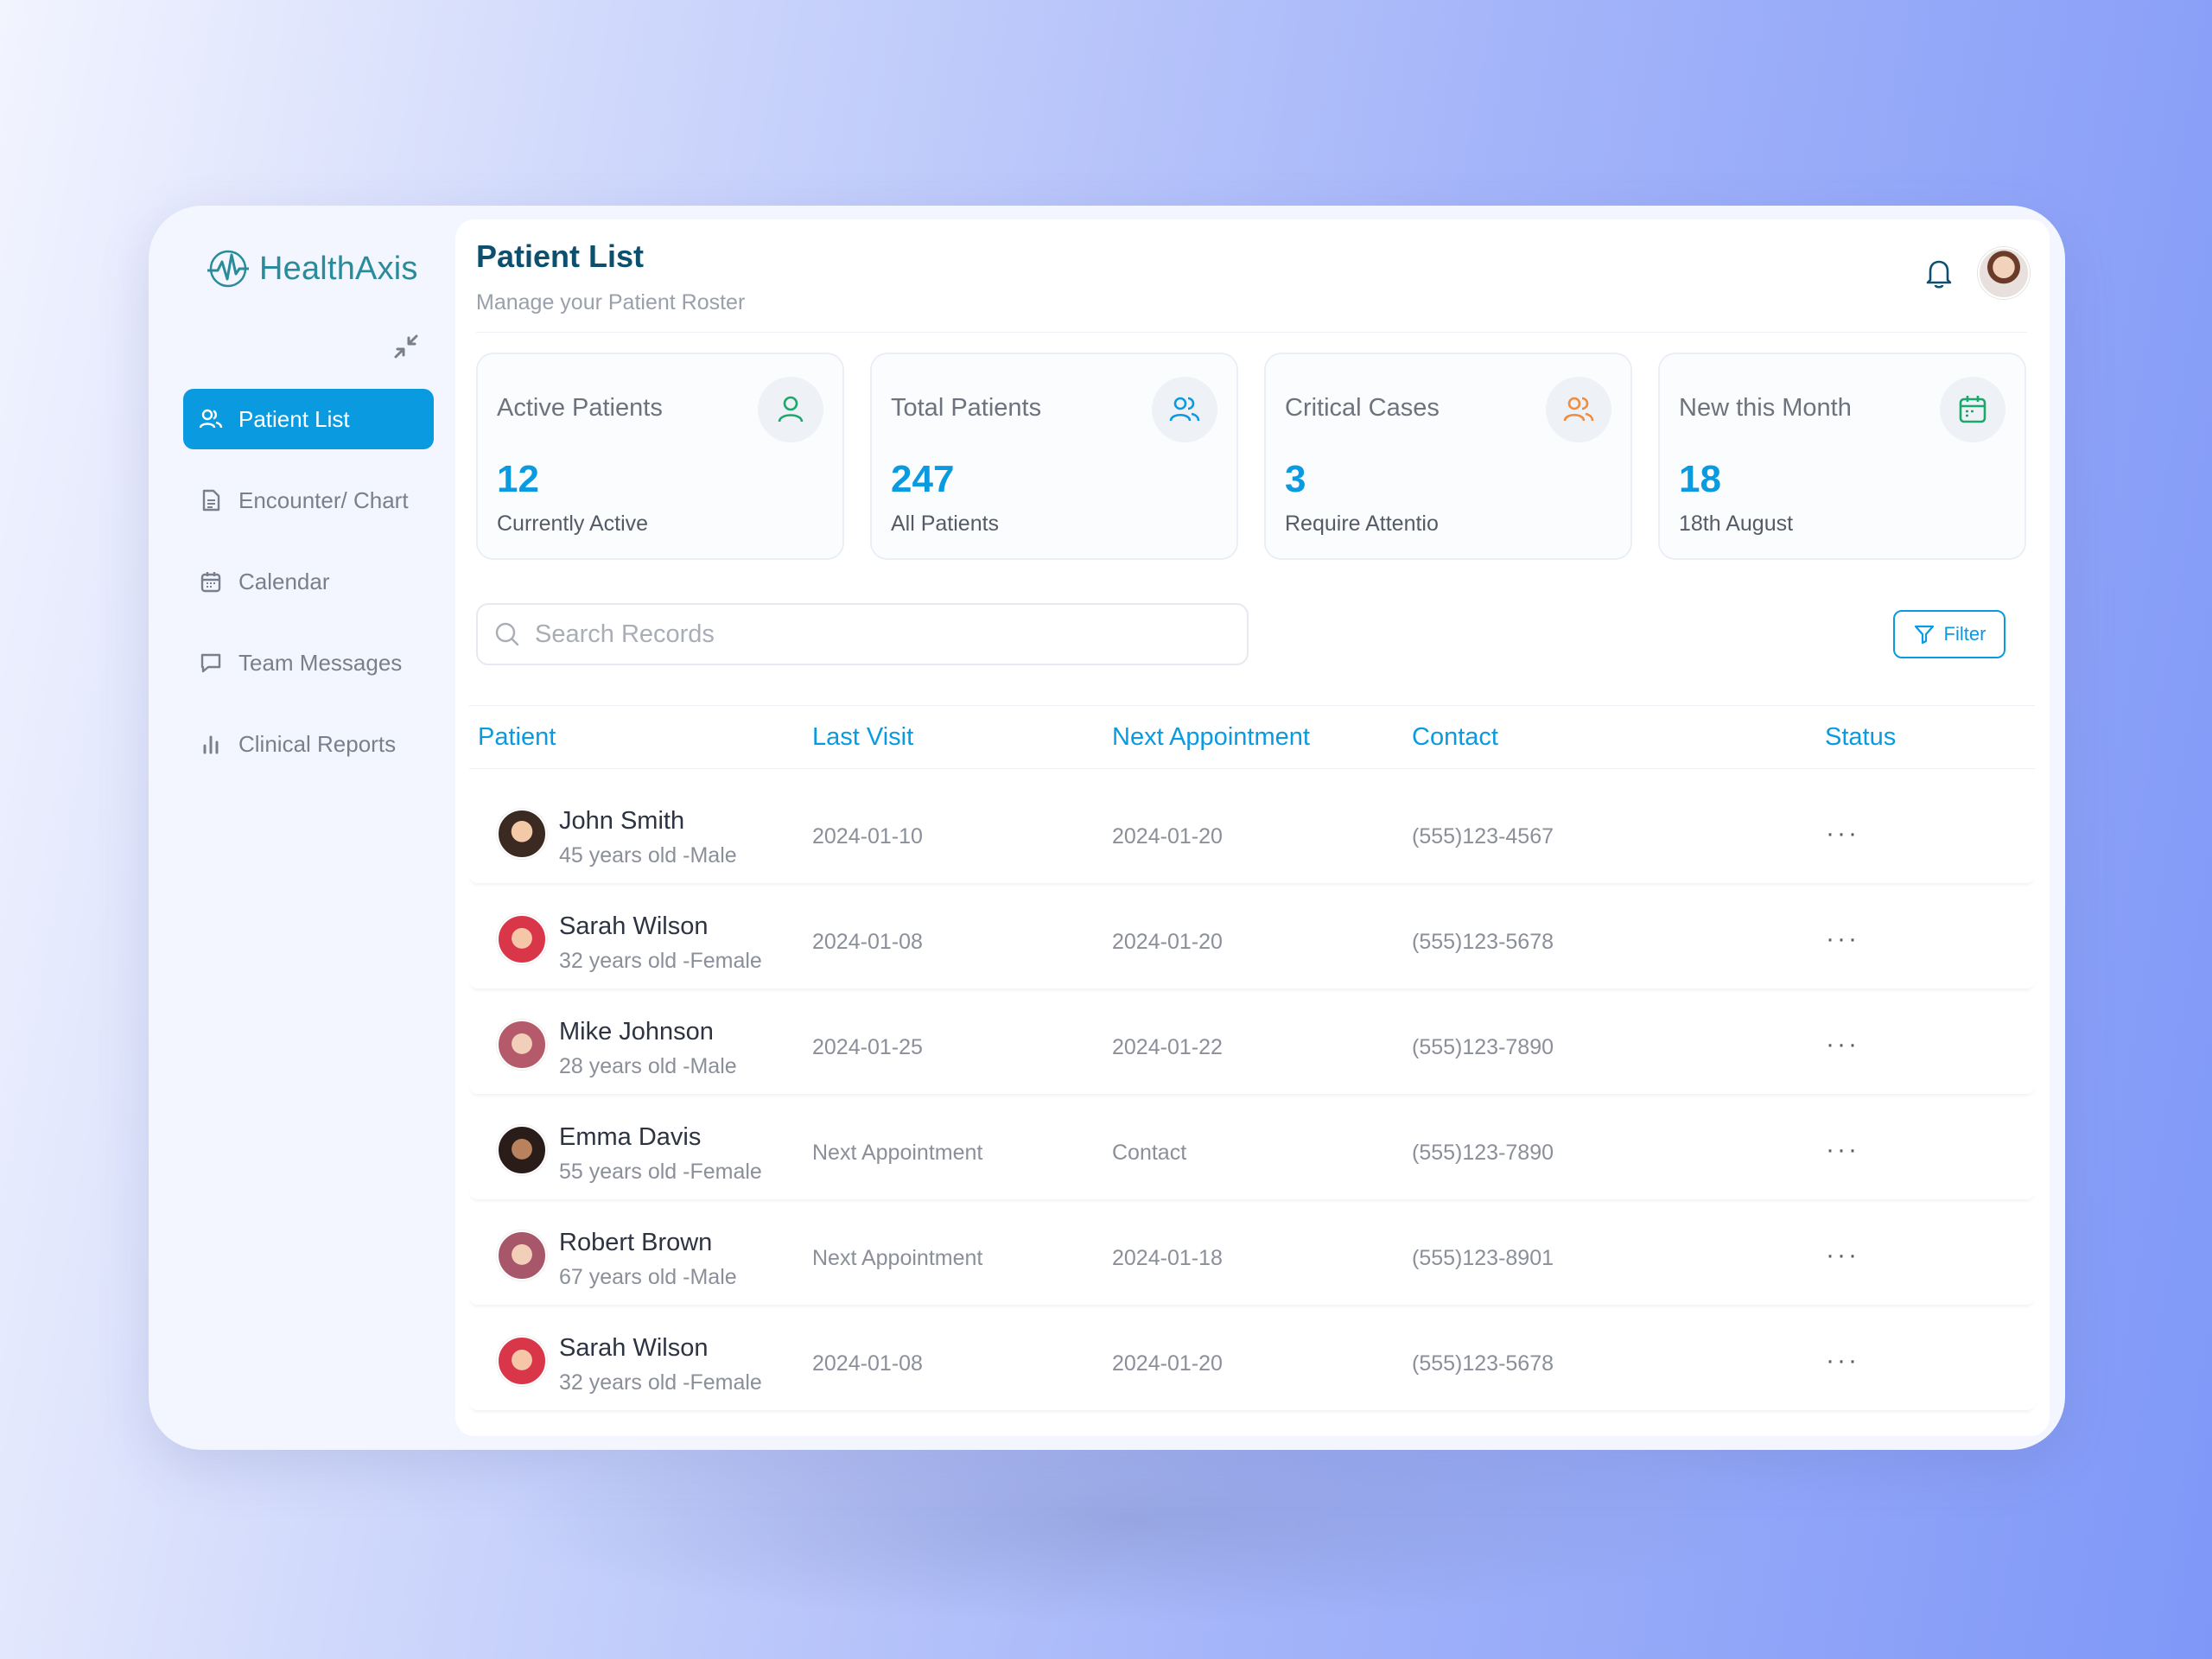 Image resolution: width=2212 pixels, height=1659 pixels. What do you see at coordinates (880, 634) in the screenshot?
I see `search-input` at bounding box center [880, 634].